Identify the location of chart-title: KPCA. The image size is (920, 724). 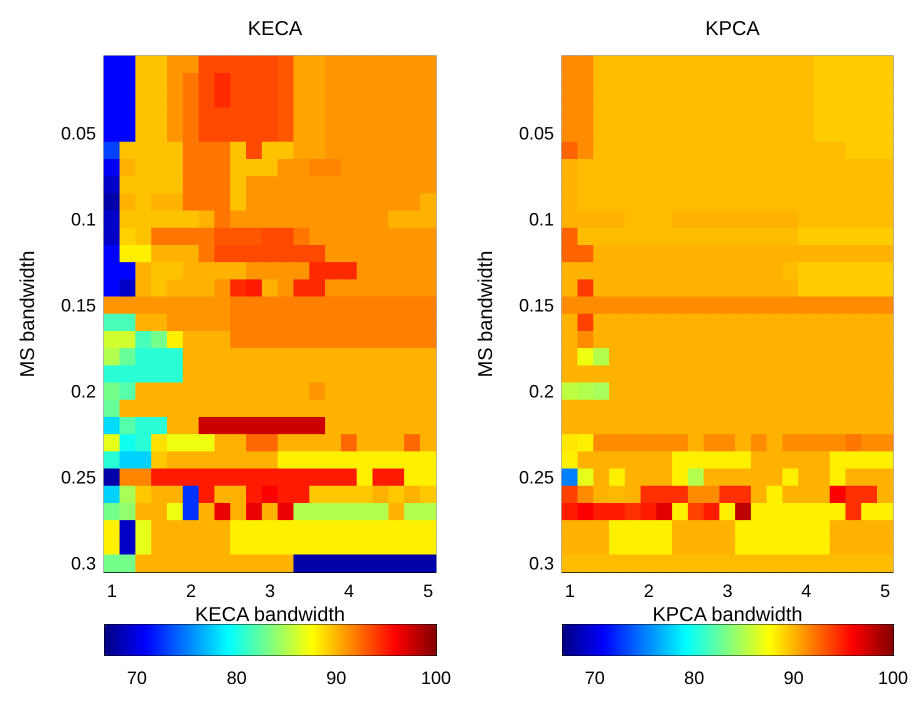
(732, 29).